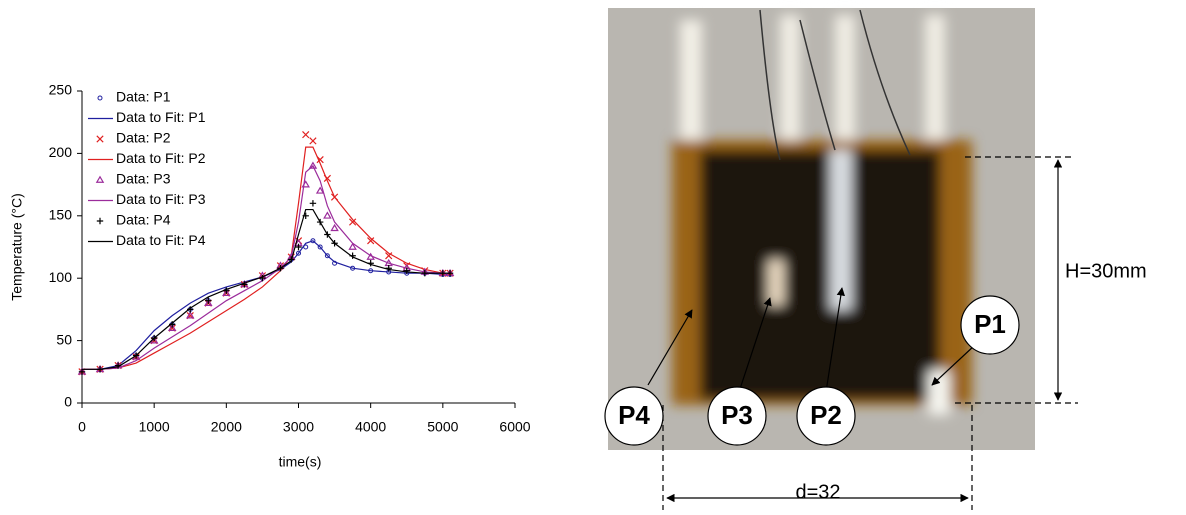 The height and width of the screenshot is (515, 1186). What do you see at coordinates (1106, 271) in the screenshot?
I see `height-label: H=30mm` at bounding box center [1106, 271].